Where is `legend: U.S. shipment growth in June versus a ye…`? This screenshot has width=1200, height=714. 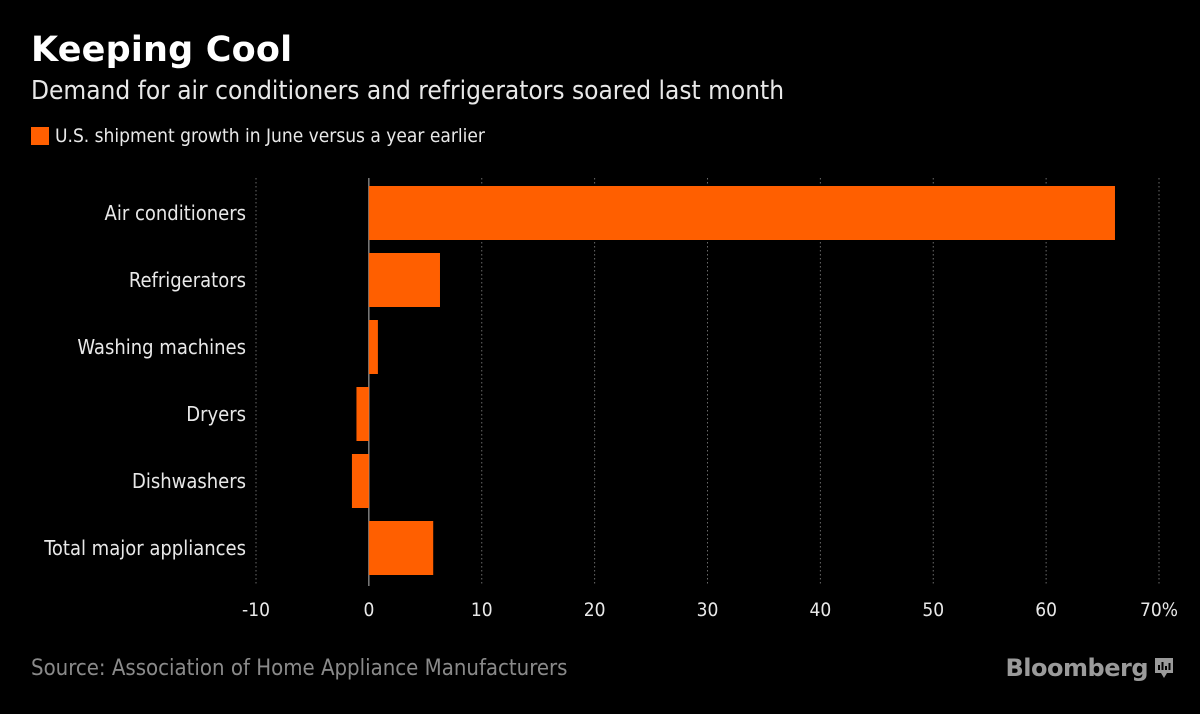
legend: U.S. shipment growth in June versus a ye… is located at coordinates (258, 136).